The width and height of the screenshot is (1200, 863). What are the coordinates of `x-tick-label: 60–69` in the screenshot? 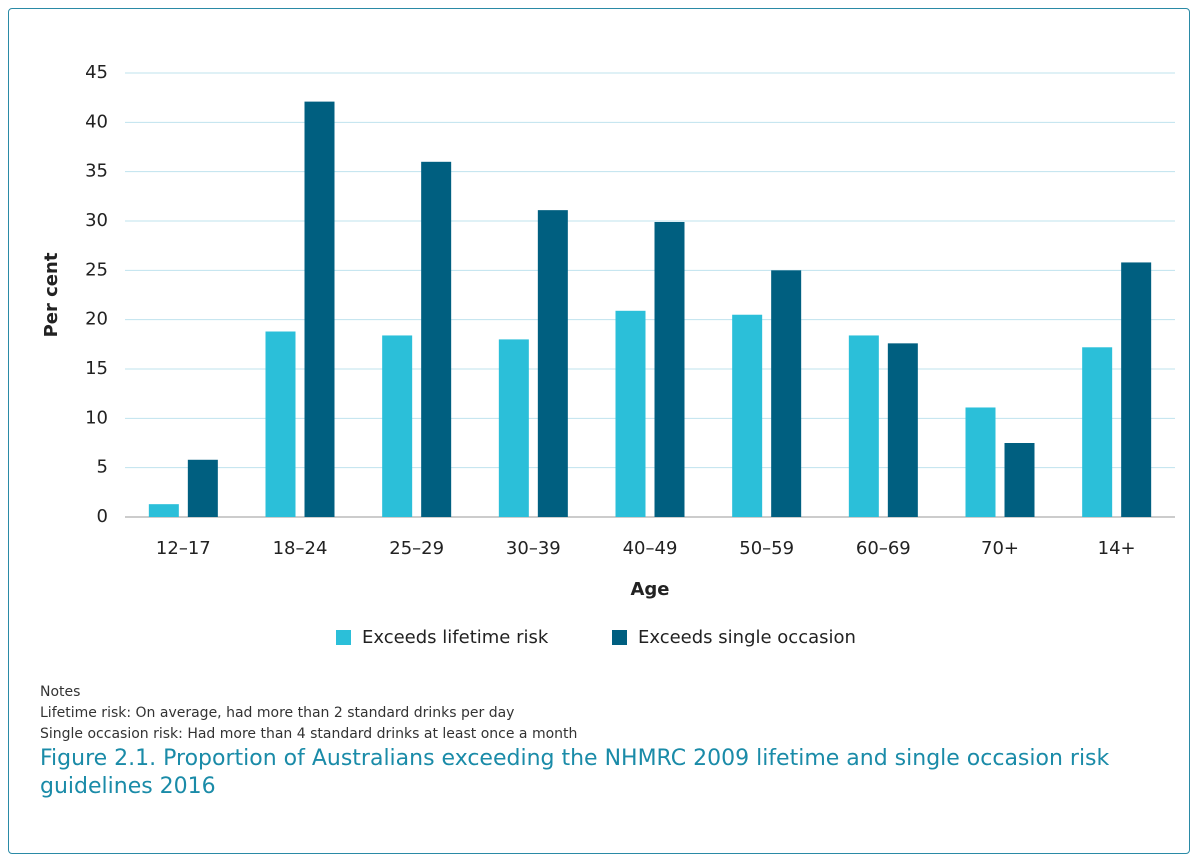 It's located at (883, 548).